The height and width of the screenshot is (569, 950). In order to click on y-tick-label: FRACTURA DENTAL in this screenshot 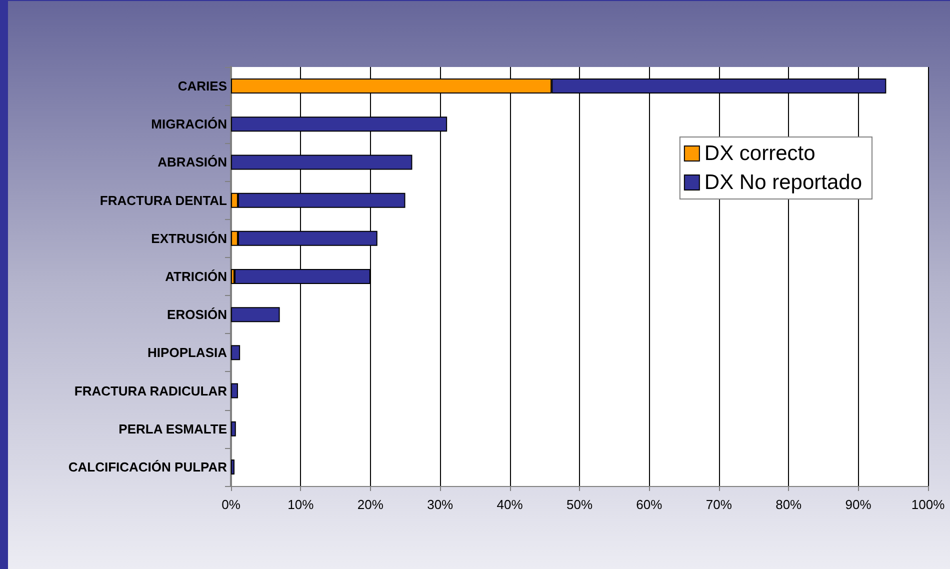, I will do `click(164, 200)`.